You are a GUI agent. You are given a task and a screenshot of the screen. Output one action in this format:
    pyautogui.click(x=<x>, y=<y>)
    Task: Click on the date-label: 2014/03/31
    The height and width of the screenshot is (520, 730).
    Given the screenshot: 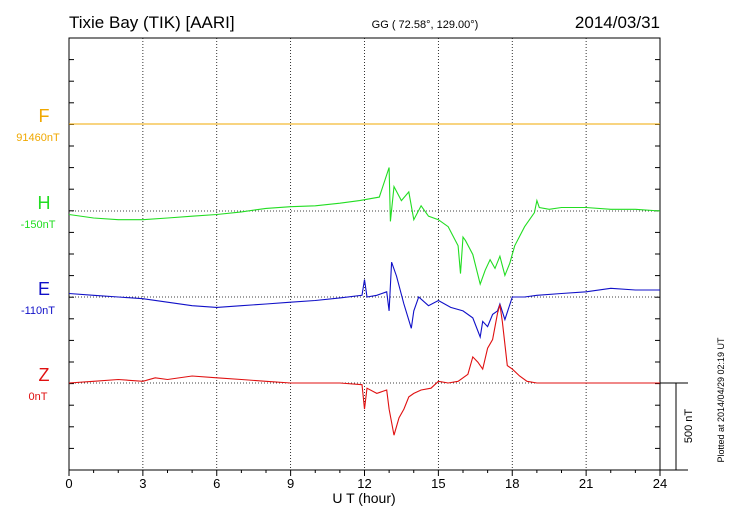 What is the action you would take?
    pyautogui.click(x=617, y=22)
    